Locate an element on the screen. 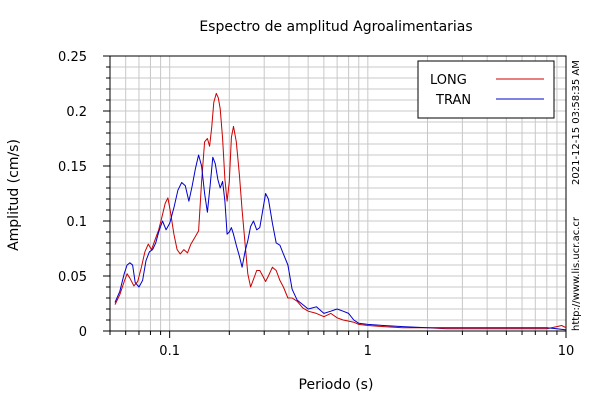  y-tick-label: 0.1 is located at coordinates (76, 222).